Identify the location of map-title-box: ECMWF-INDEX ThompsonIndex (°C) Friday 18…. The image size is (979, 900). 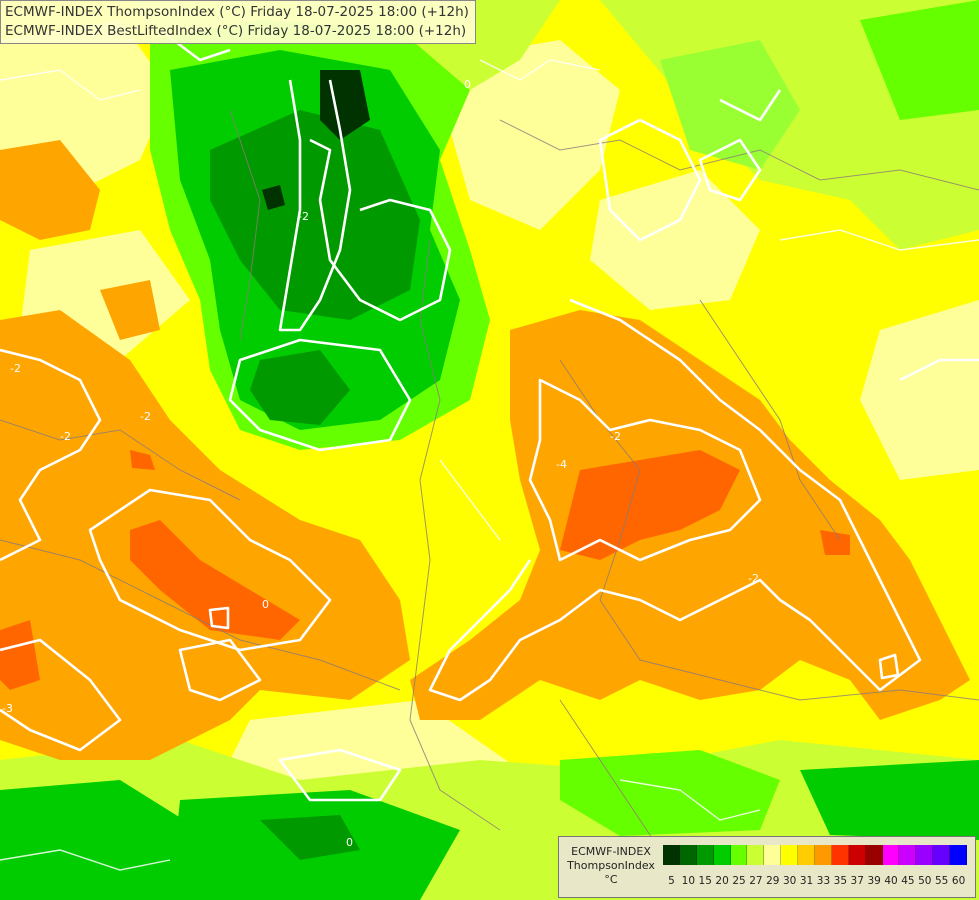
(238, 22).